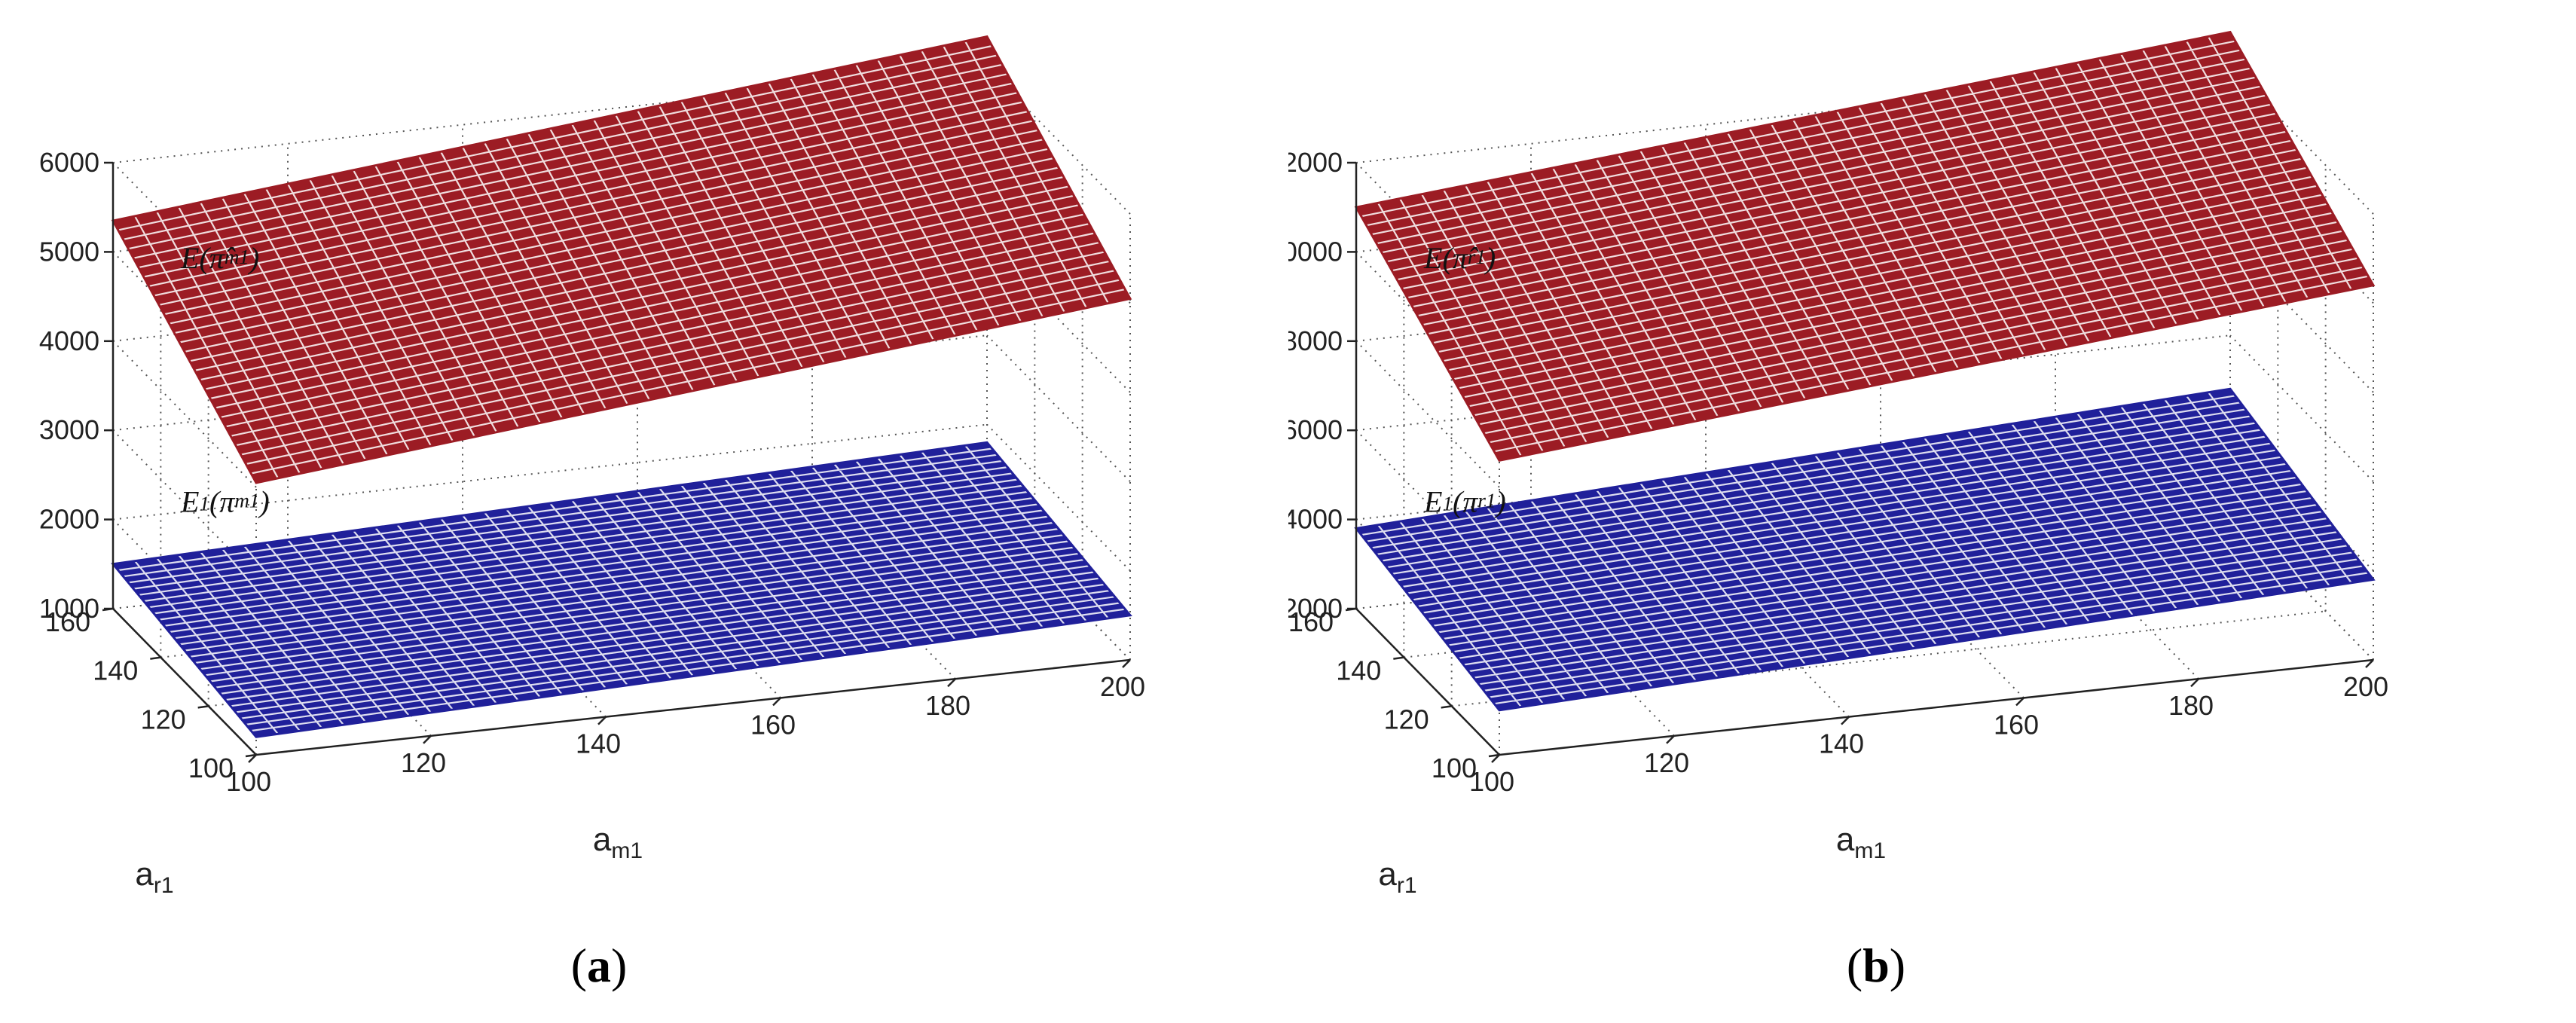 This screenshot has height=1023, width=2576. I want to click on x-axis-label-sub: m1, so click(627, 850).